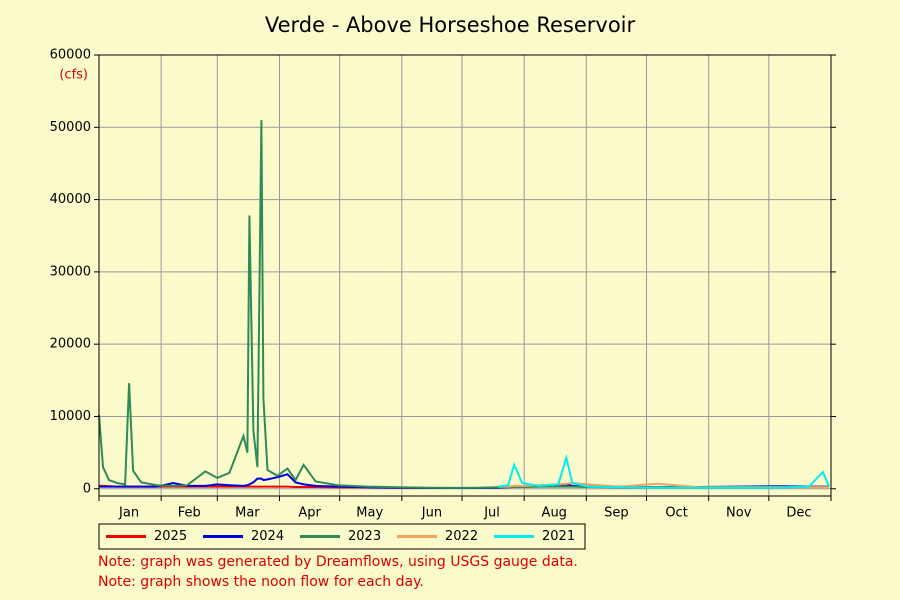 This screenshot has width=900, height=600. I want to click on series-line, so click(663, 471).